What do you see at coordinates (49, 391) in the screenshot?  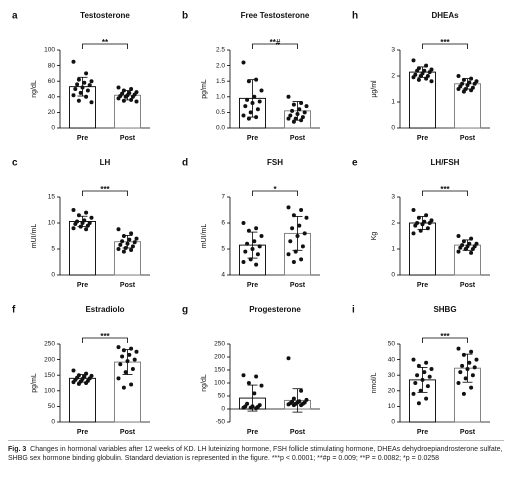 I see `y-tick-label: 100` at bounding box center [49, 391].